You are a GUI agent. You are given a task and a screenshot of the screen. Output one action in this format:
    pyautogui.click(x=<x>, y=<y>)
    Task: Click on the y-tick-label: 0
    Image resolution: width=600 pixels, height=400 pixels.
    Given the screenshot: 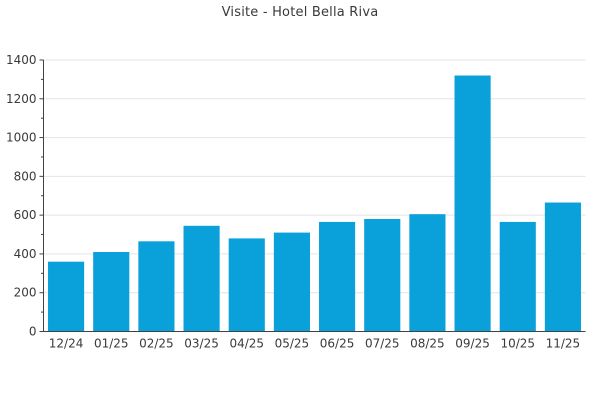 What is the action you would take?
    pyautogui.click(x=33, y=332)
    